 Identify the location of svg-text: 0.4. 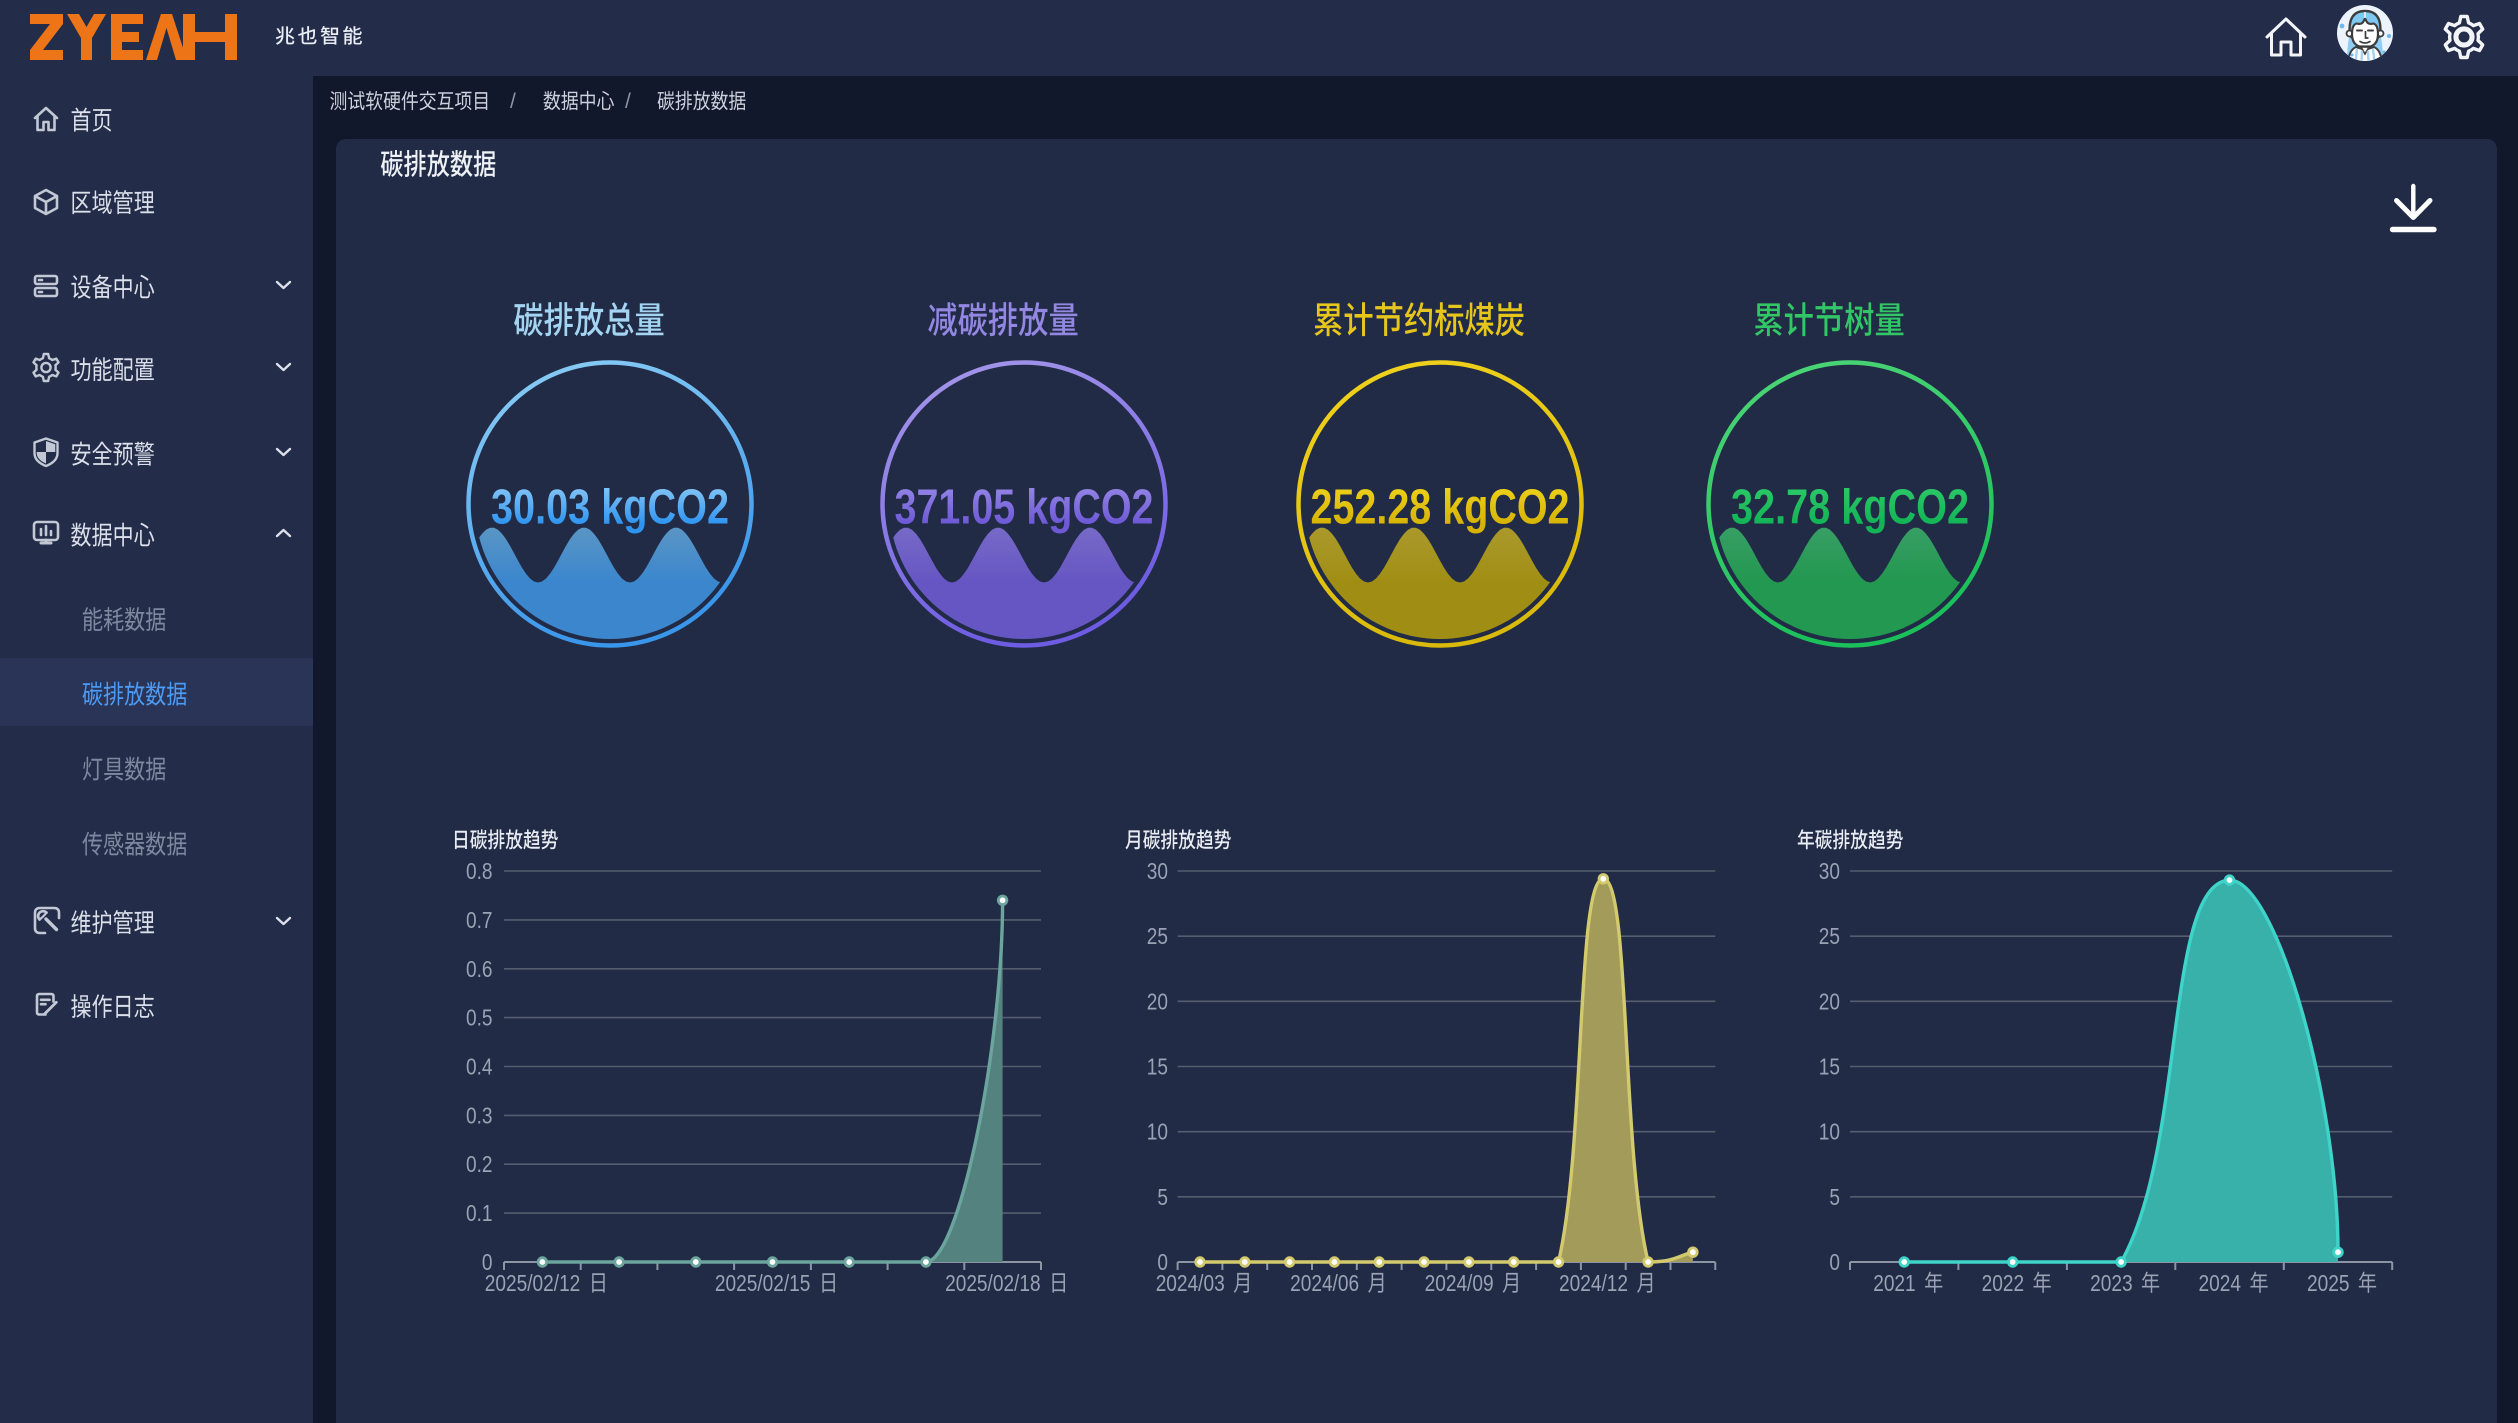
(479, 1067).